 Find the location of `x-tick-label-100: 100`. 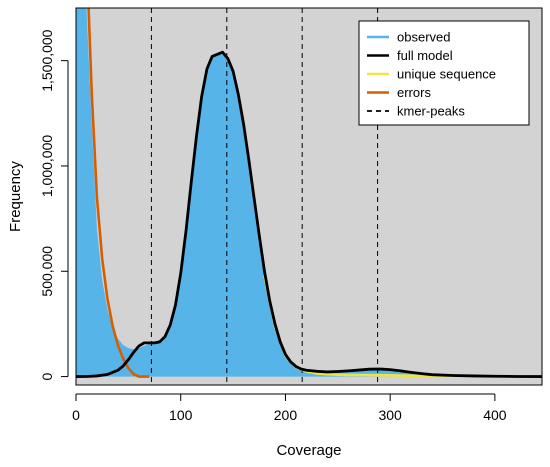

x-tick-label-100: 100 is located at coordinates (181, 415).